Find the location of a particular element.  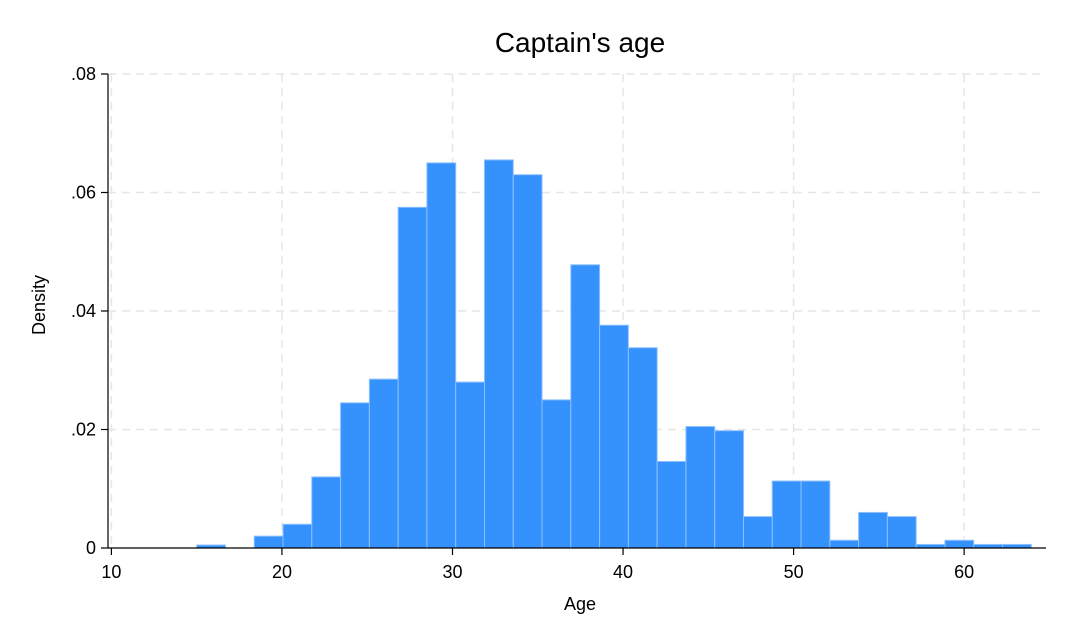

x-tick-label: 40 is located at coordinates (623, 572).